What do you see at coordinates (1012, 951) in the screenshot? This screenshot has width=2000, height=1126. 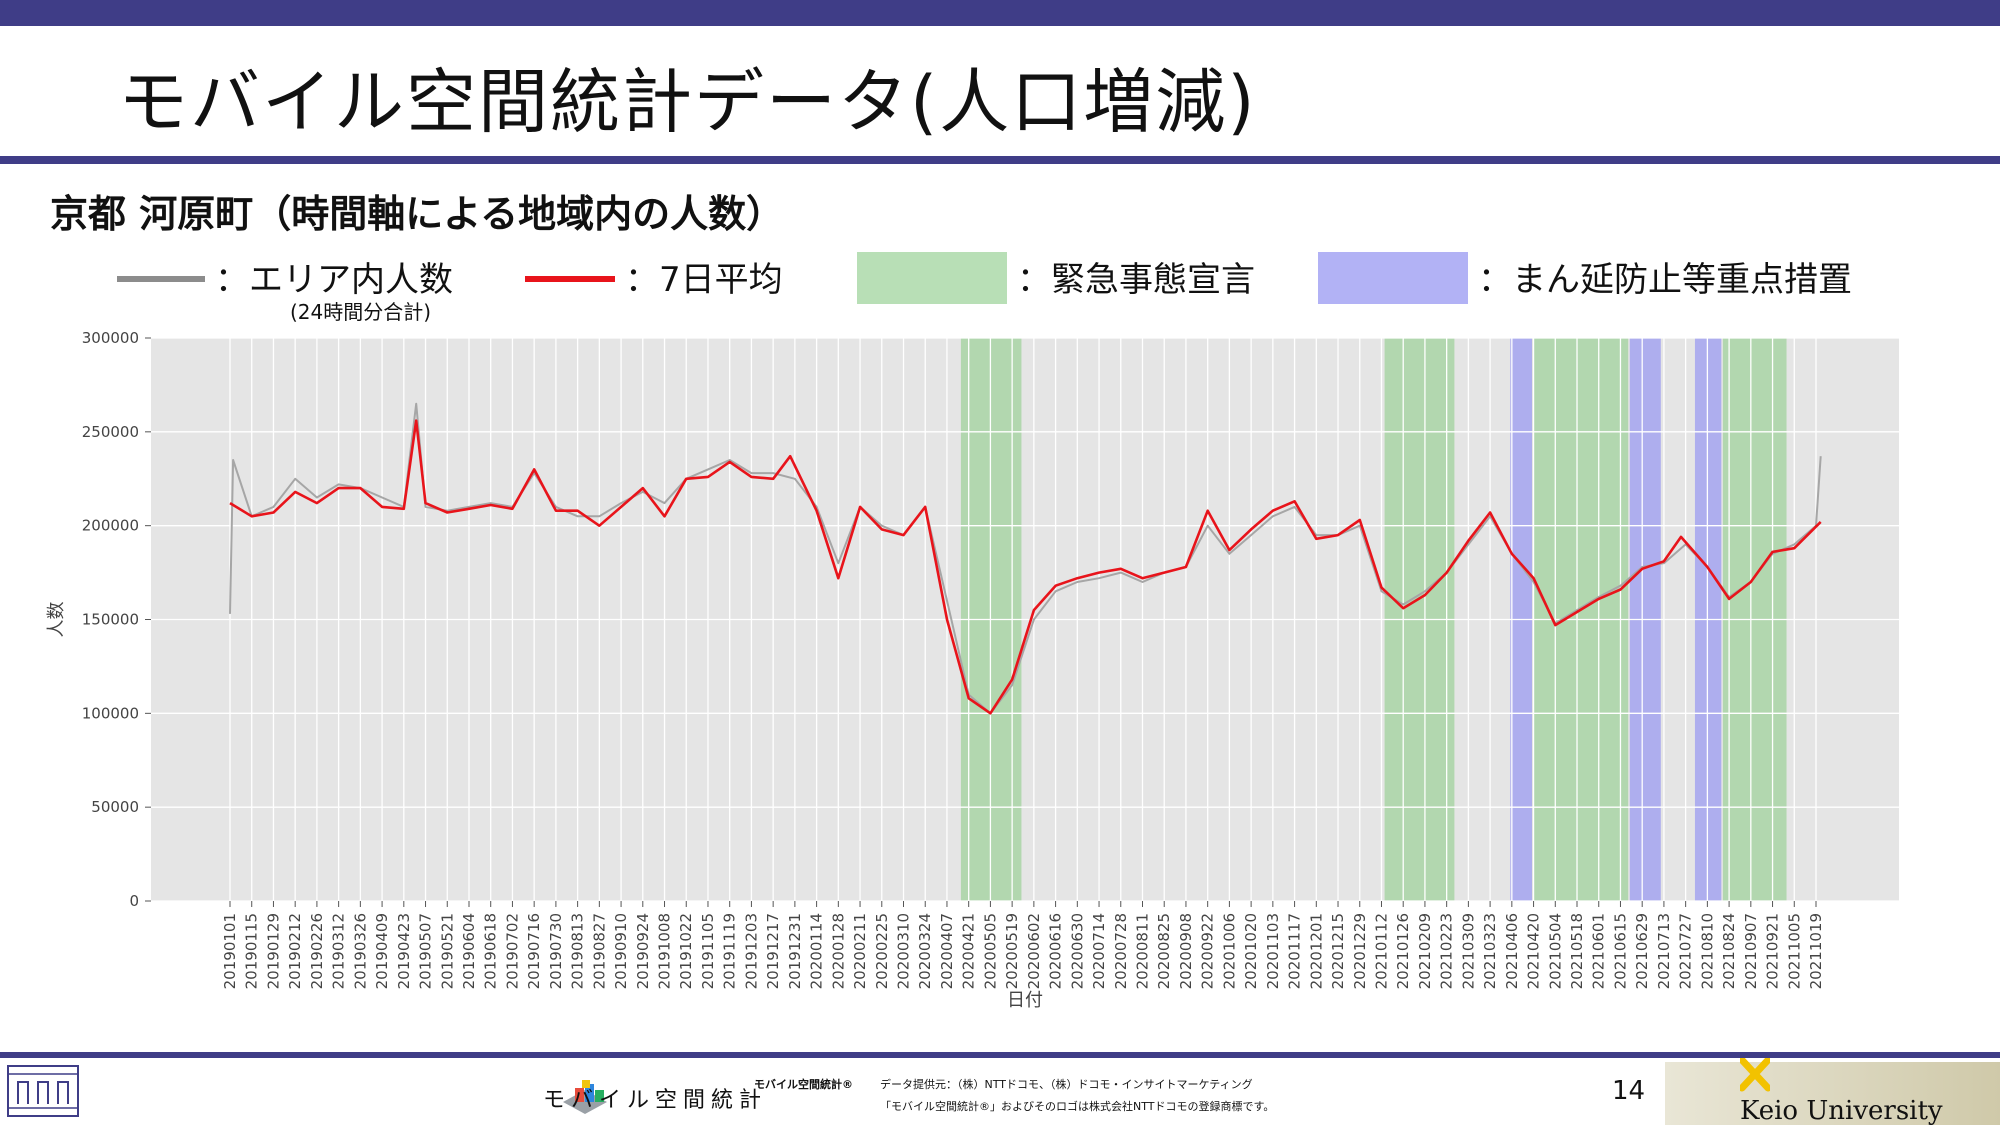 I see `x-tick-label: 20200519` at bounding box center [1012, 951].